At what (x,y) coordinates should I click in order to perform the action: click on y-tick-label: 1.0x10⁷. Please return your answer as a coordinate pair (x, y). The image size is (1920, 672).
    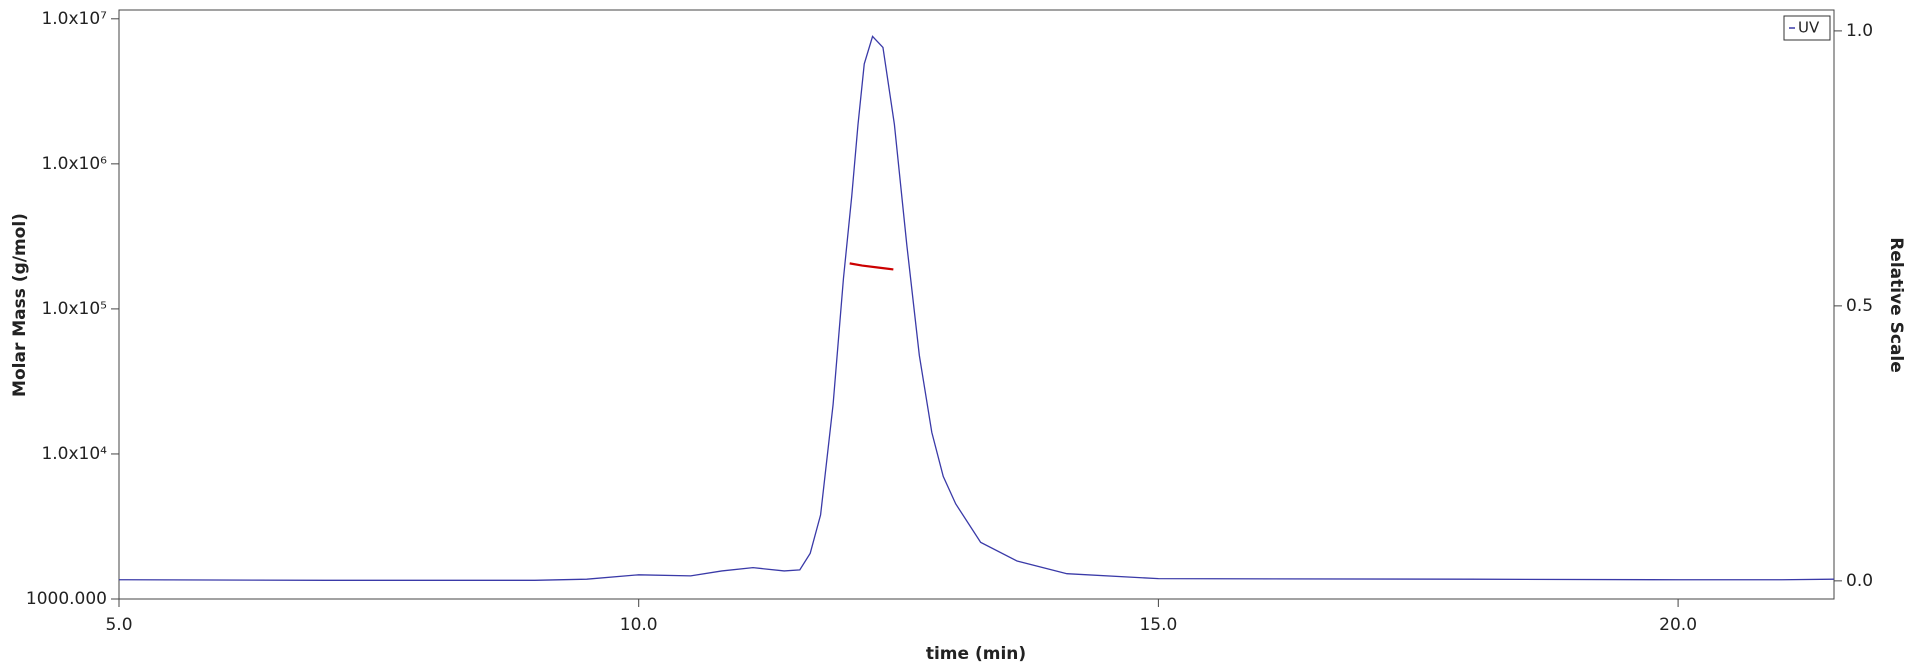
    Looking at the image, I should click on (74, 19).